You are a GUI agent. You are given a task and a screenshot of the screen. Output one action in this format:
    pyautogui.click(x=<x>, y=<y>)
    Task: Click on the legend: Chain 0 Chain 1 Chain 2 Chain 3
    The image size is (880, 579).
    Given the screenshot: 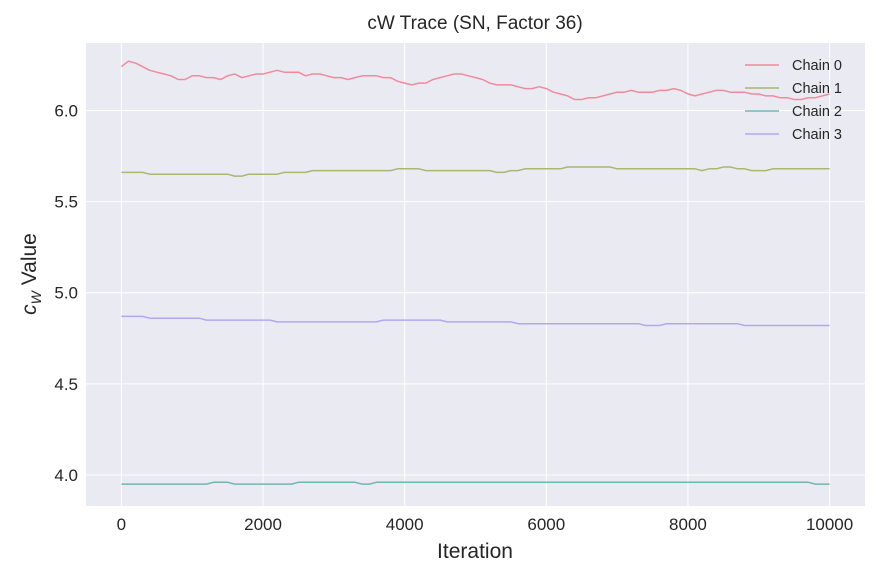 What is the action you would take?
    pyautogui.click(x=793, y=100)
    